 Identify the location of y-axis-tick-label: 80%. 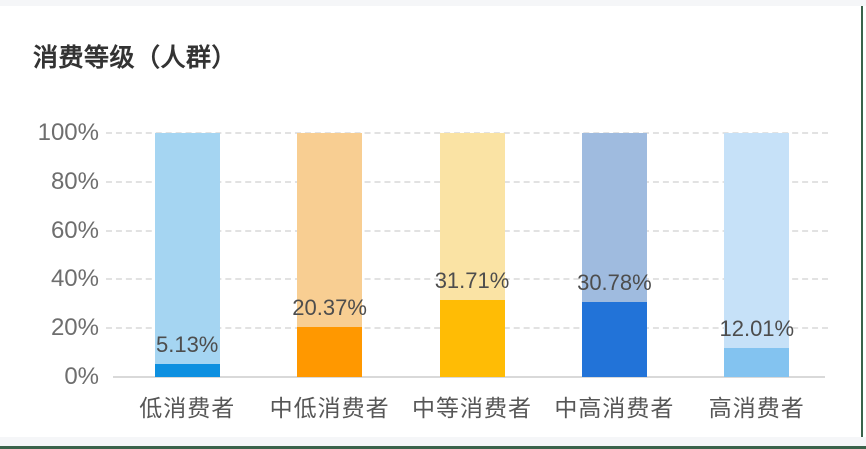
(74, 181).